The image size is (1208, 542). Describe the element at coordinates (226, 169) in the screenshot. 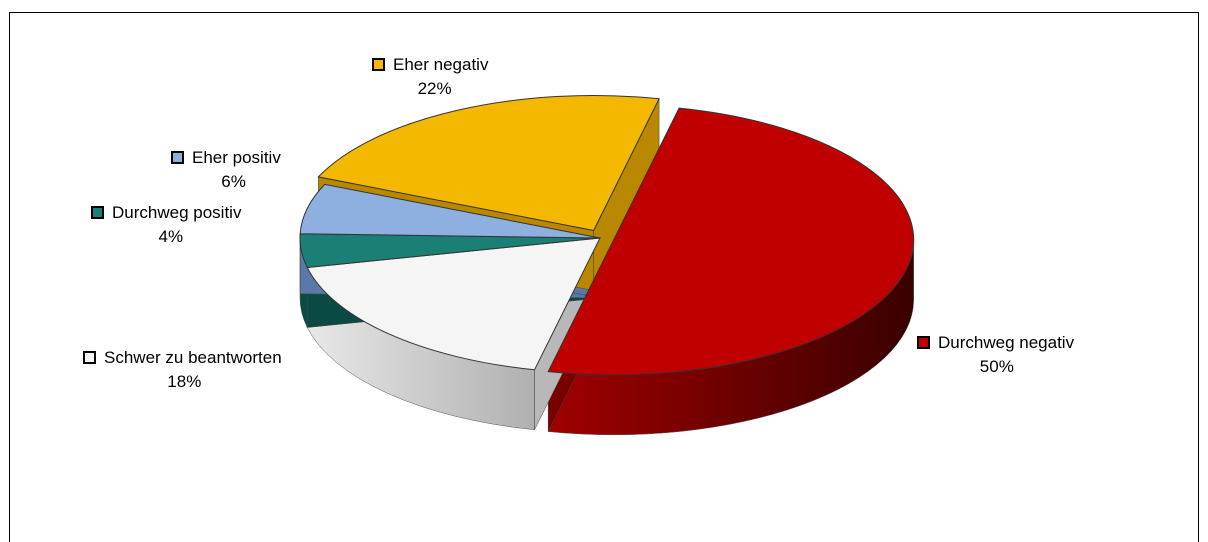

I see `label-eher-positiv: Eher positiv 6%` at that location.